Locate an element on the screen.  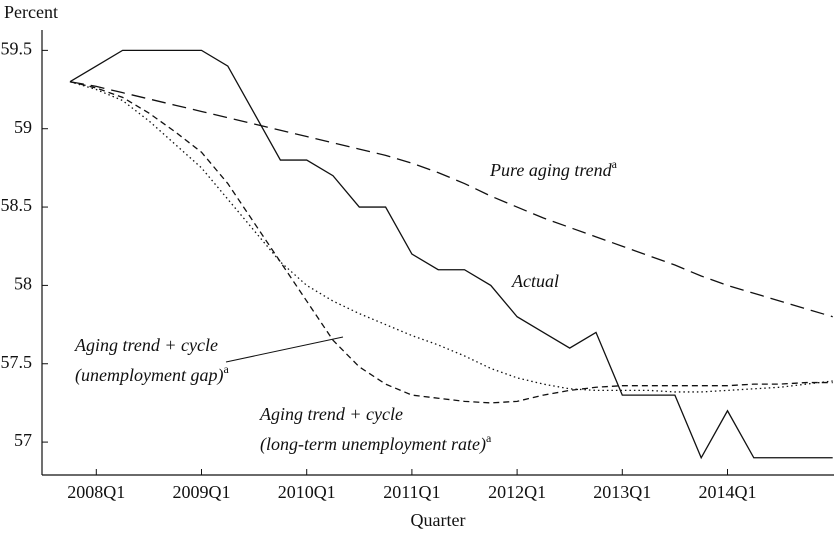
y-tick-label: 59.5 is located at coordinates (17, 48).